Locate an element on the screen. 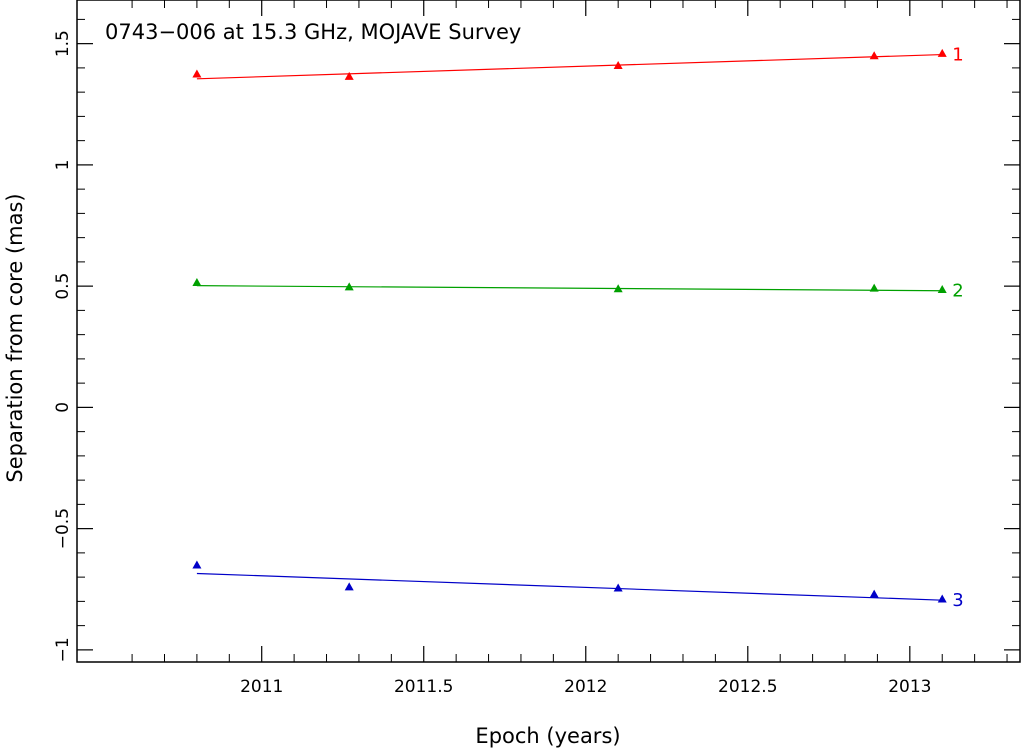 This screenshot has height=750, width=1027. series-1: 1 is located at coordinates (578, 62).